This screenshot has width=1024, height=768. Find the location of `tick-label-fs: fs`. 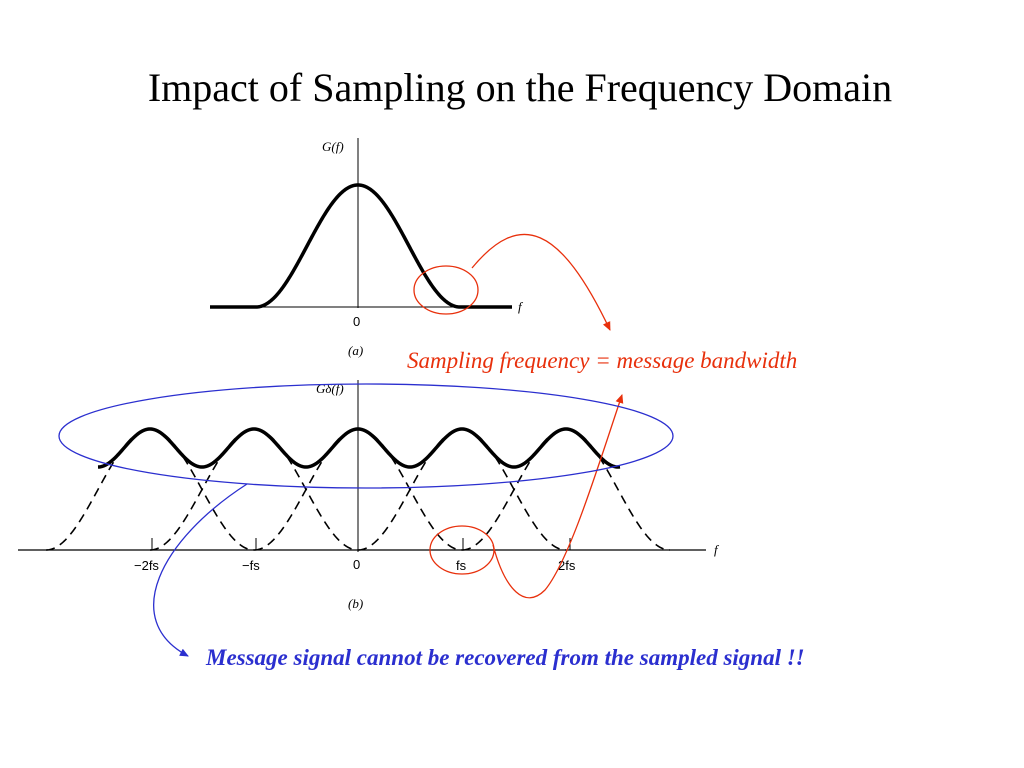

tick-label-fs: fs is located at coordinates (461, 565).